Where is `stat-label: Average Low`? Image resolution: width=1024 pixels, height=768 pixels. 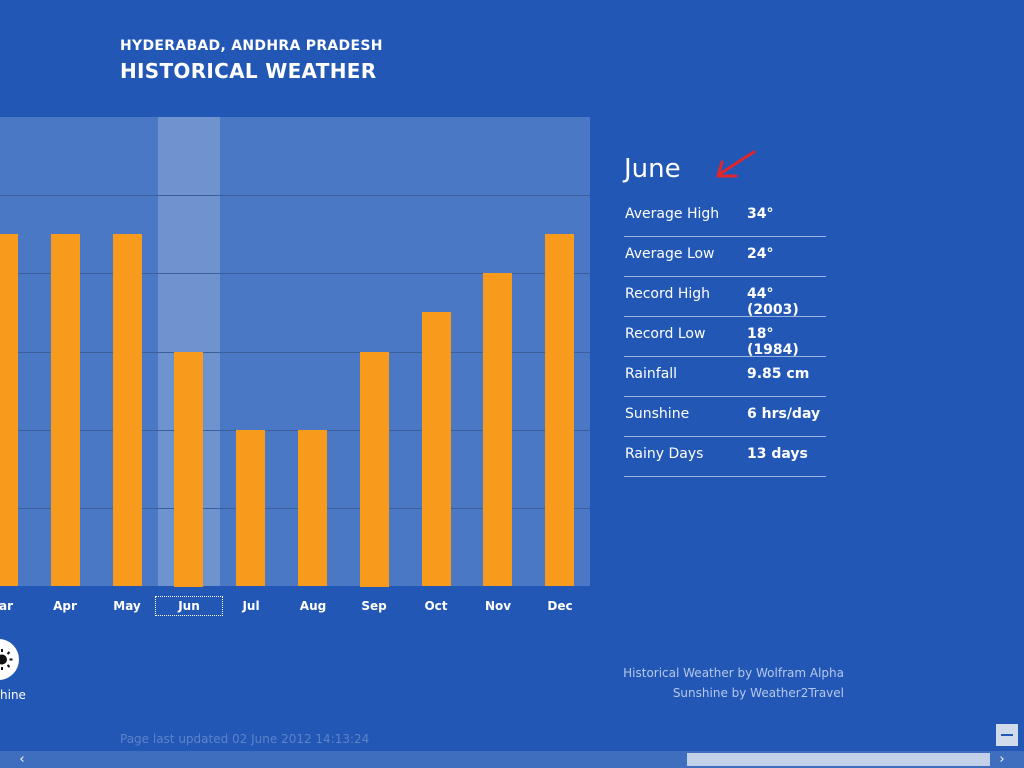 stat-label: Average Low is located at coordinates (670, 254).